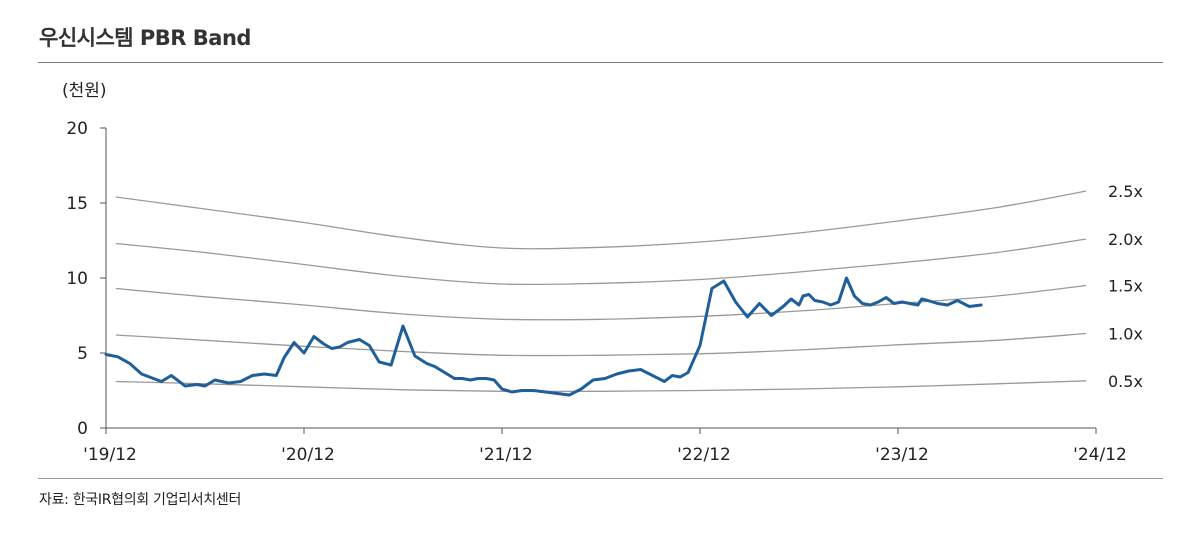 This screenshot has height=533, width=1187. What do you see at coordinates (704, 455) in the screenshot?
I see `x-tick-label: '22/12` at bounding box center [704, 455].